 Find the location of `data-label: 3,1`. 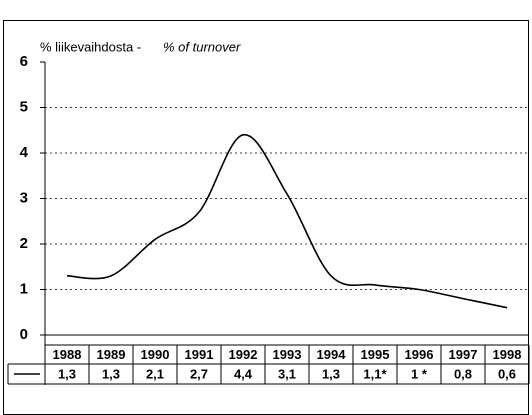

data-label: 3,1 is located at coordinates (287, 373).